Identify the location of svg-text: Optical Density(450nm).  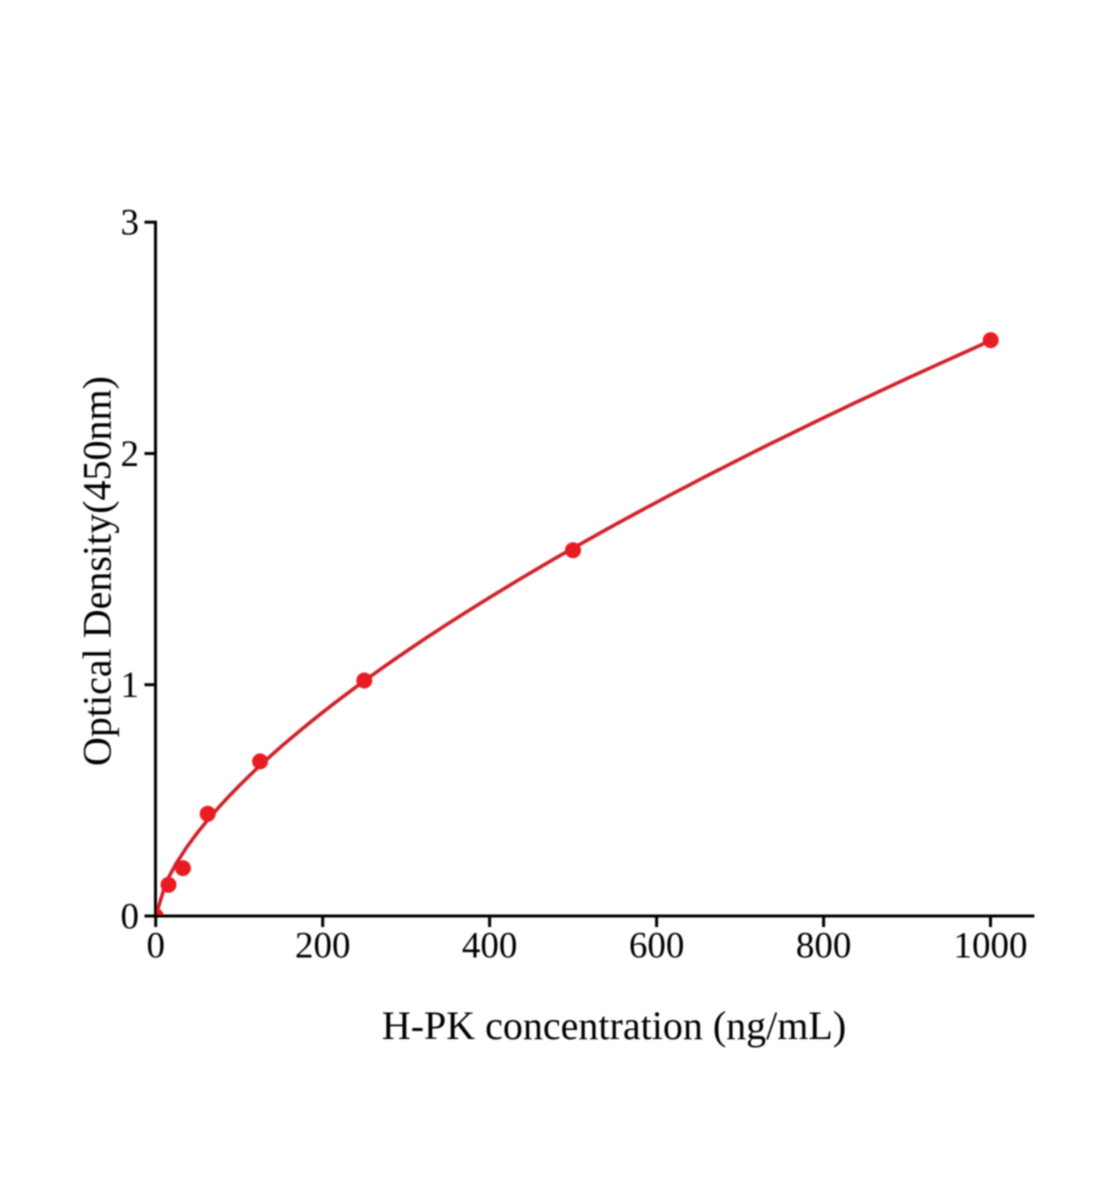
(97, 571).